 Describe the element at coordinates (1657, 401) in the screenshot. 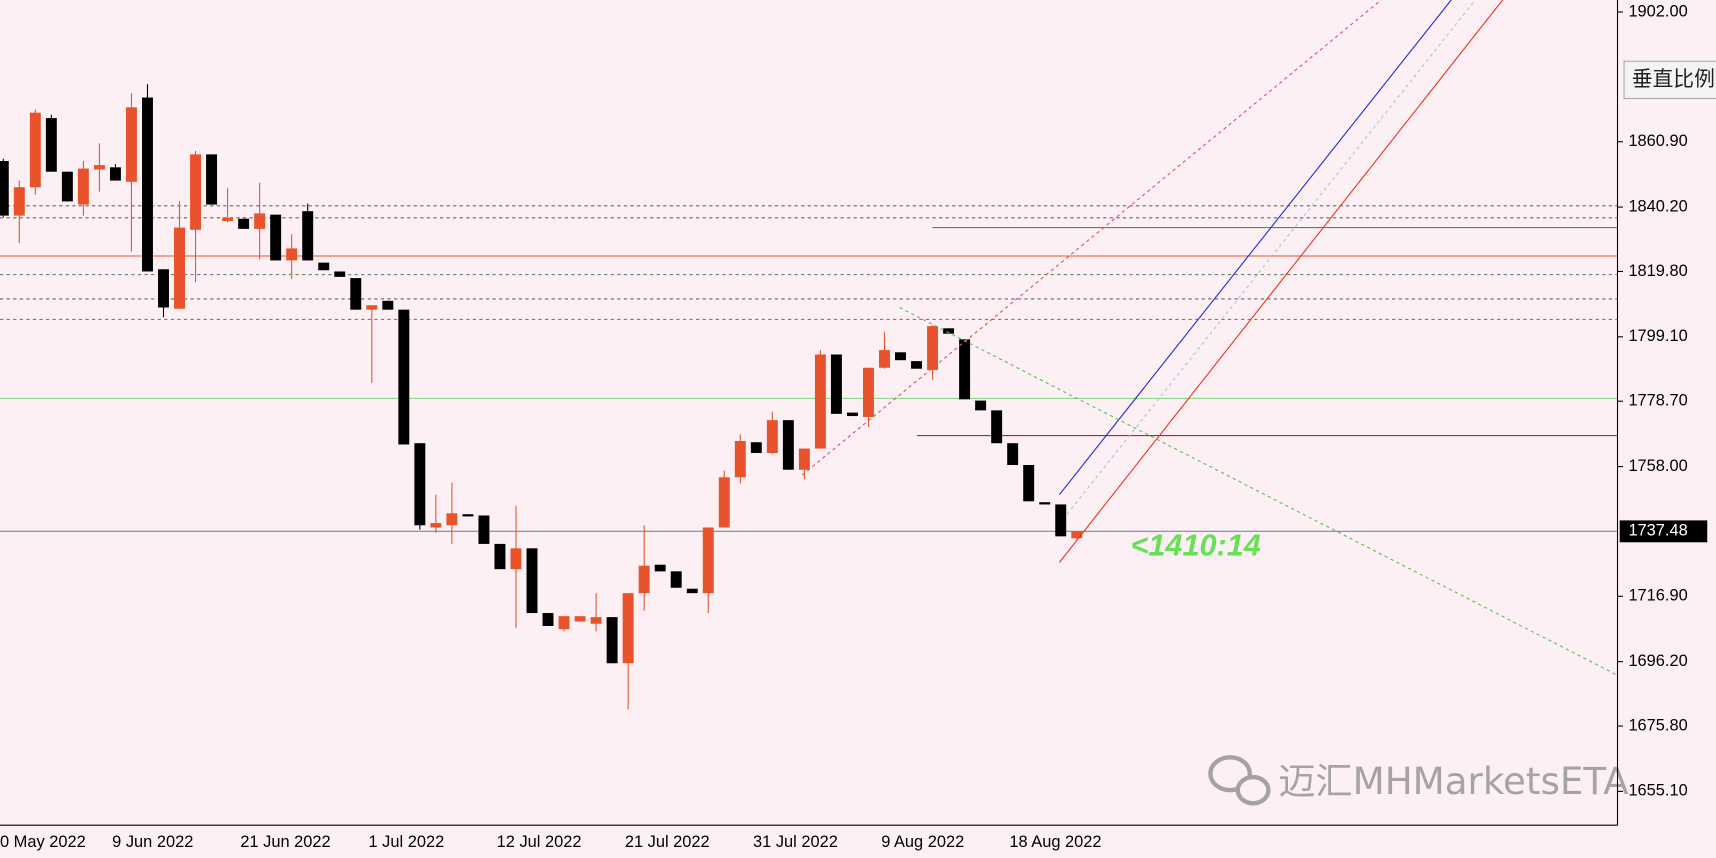

I see `y-tick-label: 1778.70` at that location.